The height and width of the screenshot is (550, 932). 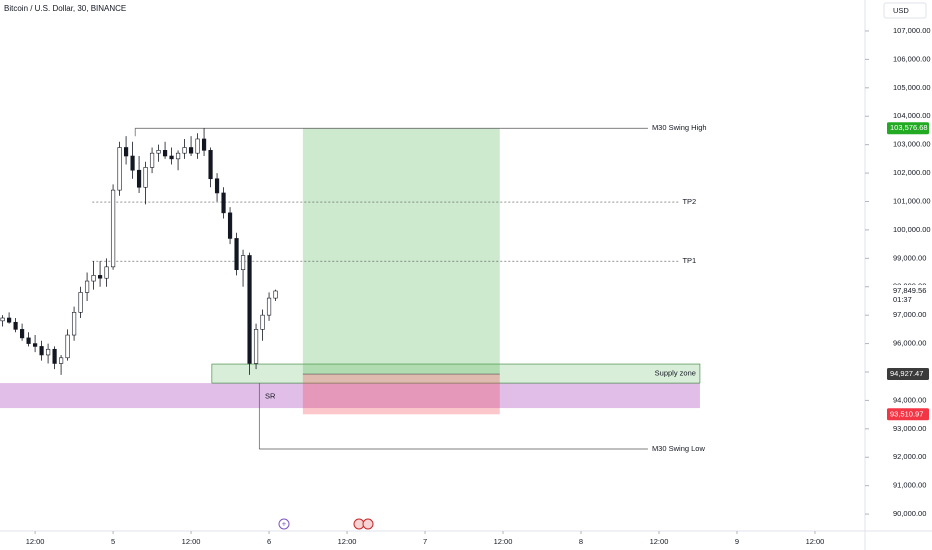 I want to click on y-tick-label: 91,000.00, so click(x=909, y=485).